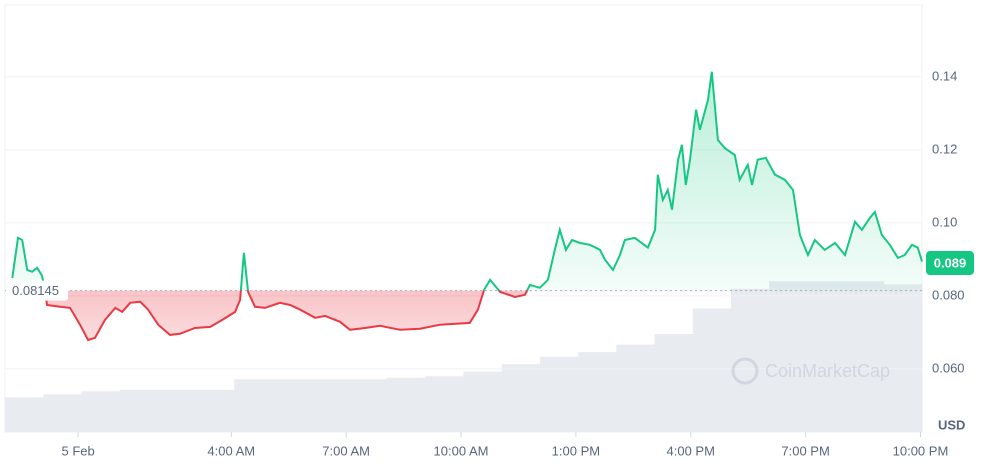  Describe the element at coordinates (78, 450) in the screenshot. I see `x-tick-label: 5 Feb` at that location.